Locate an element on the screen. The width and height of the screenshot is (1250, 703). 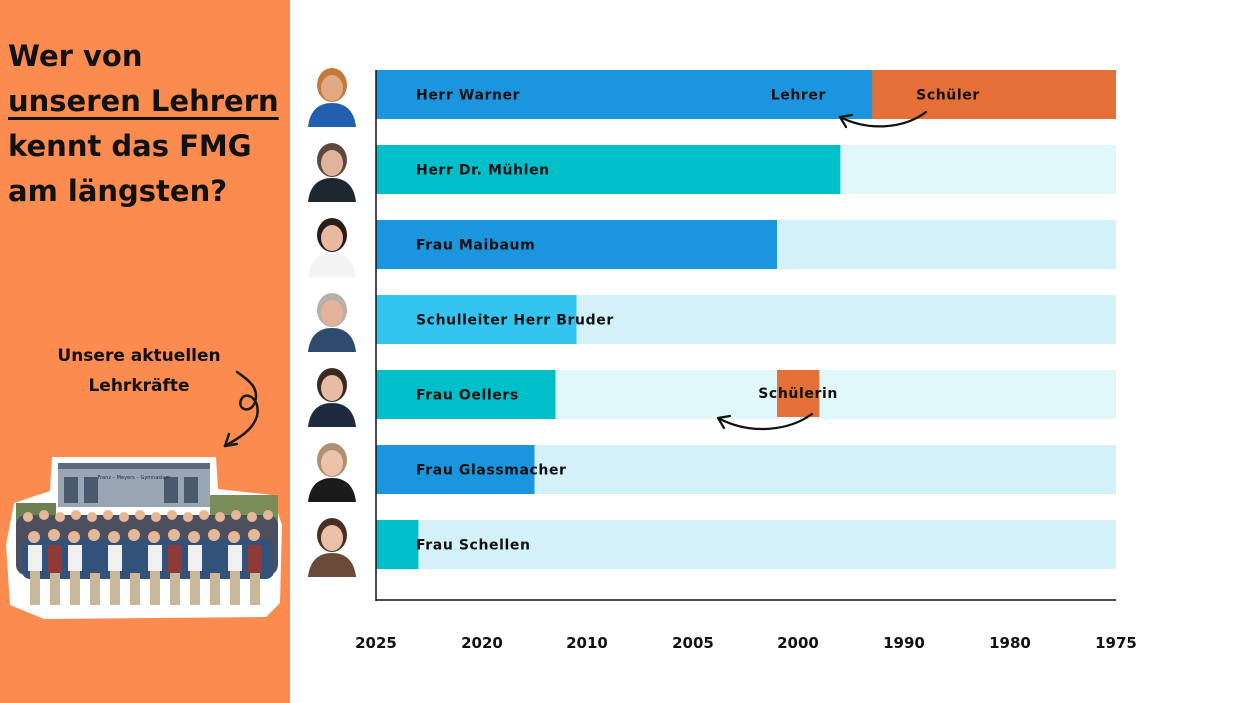
portrait-glasses-woman-blazer is located at coordinates (332, 395).